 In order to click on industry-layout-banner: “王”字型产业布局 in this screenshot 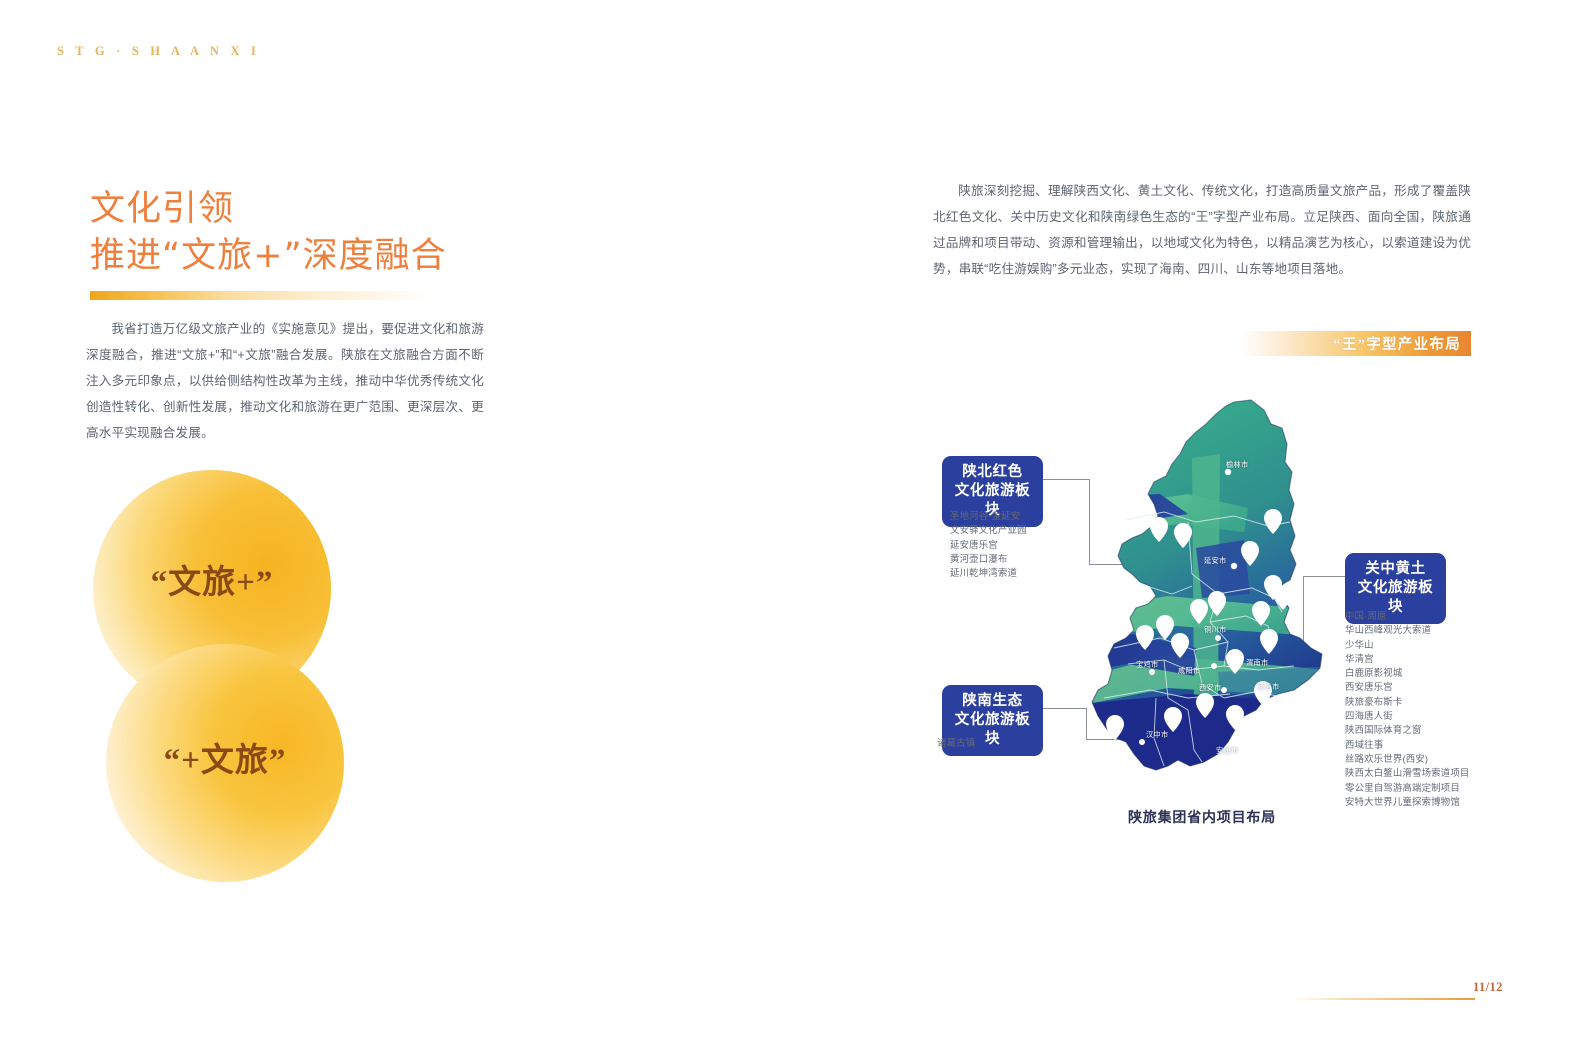, I will do `click(1356, 343)`.